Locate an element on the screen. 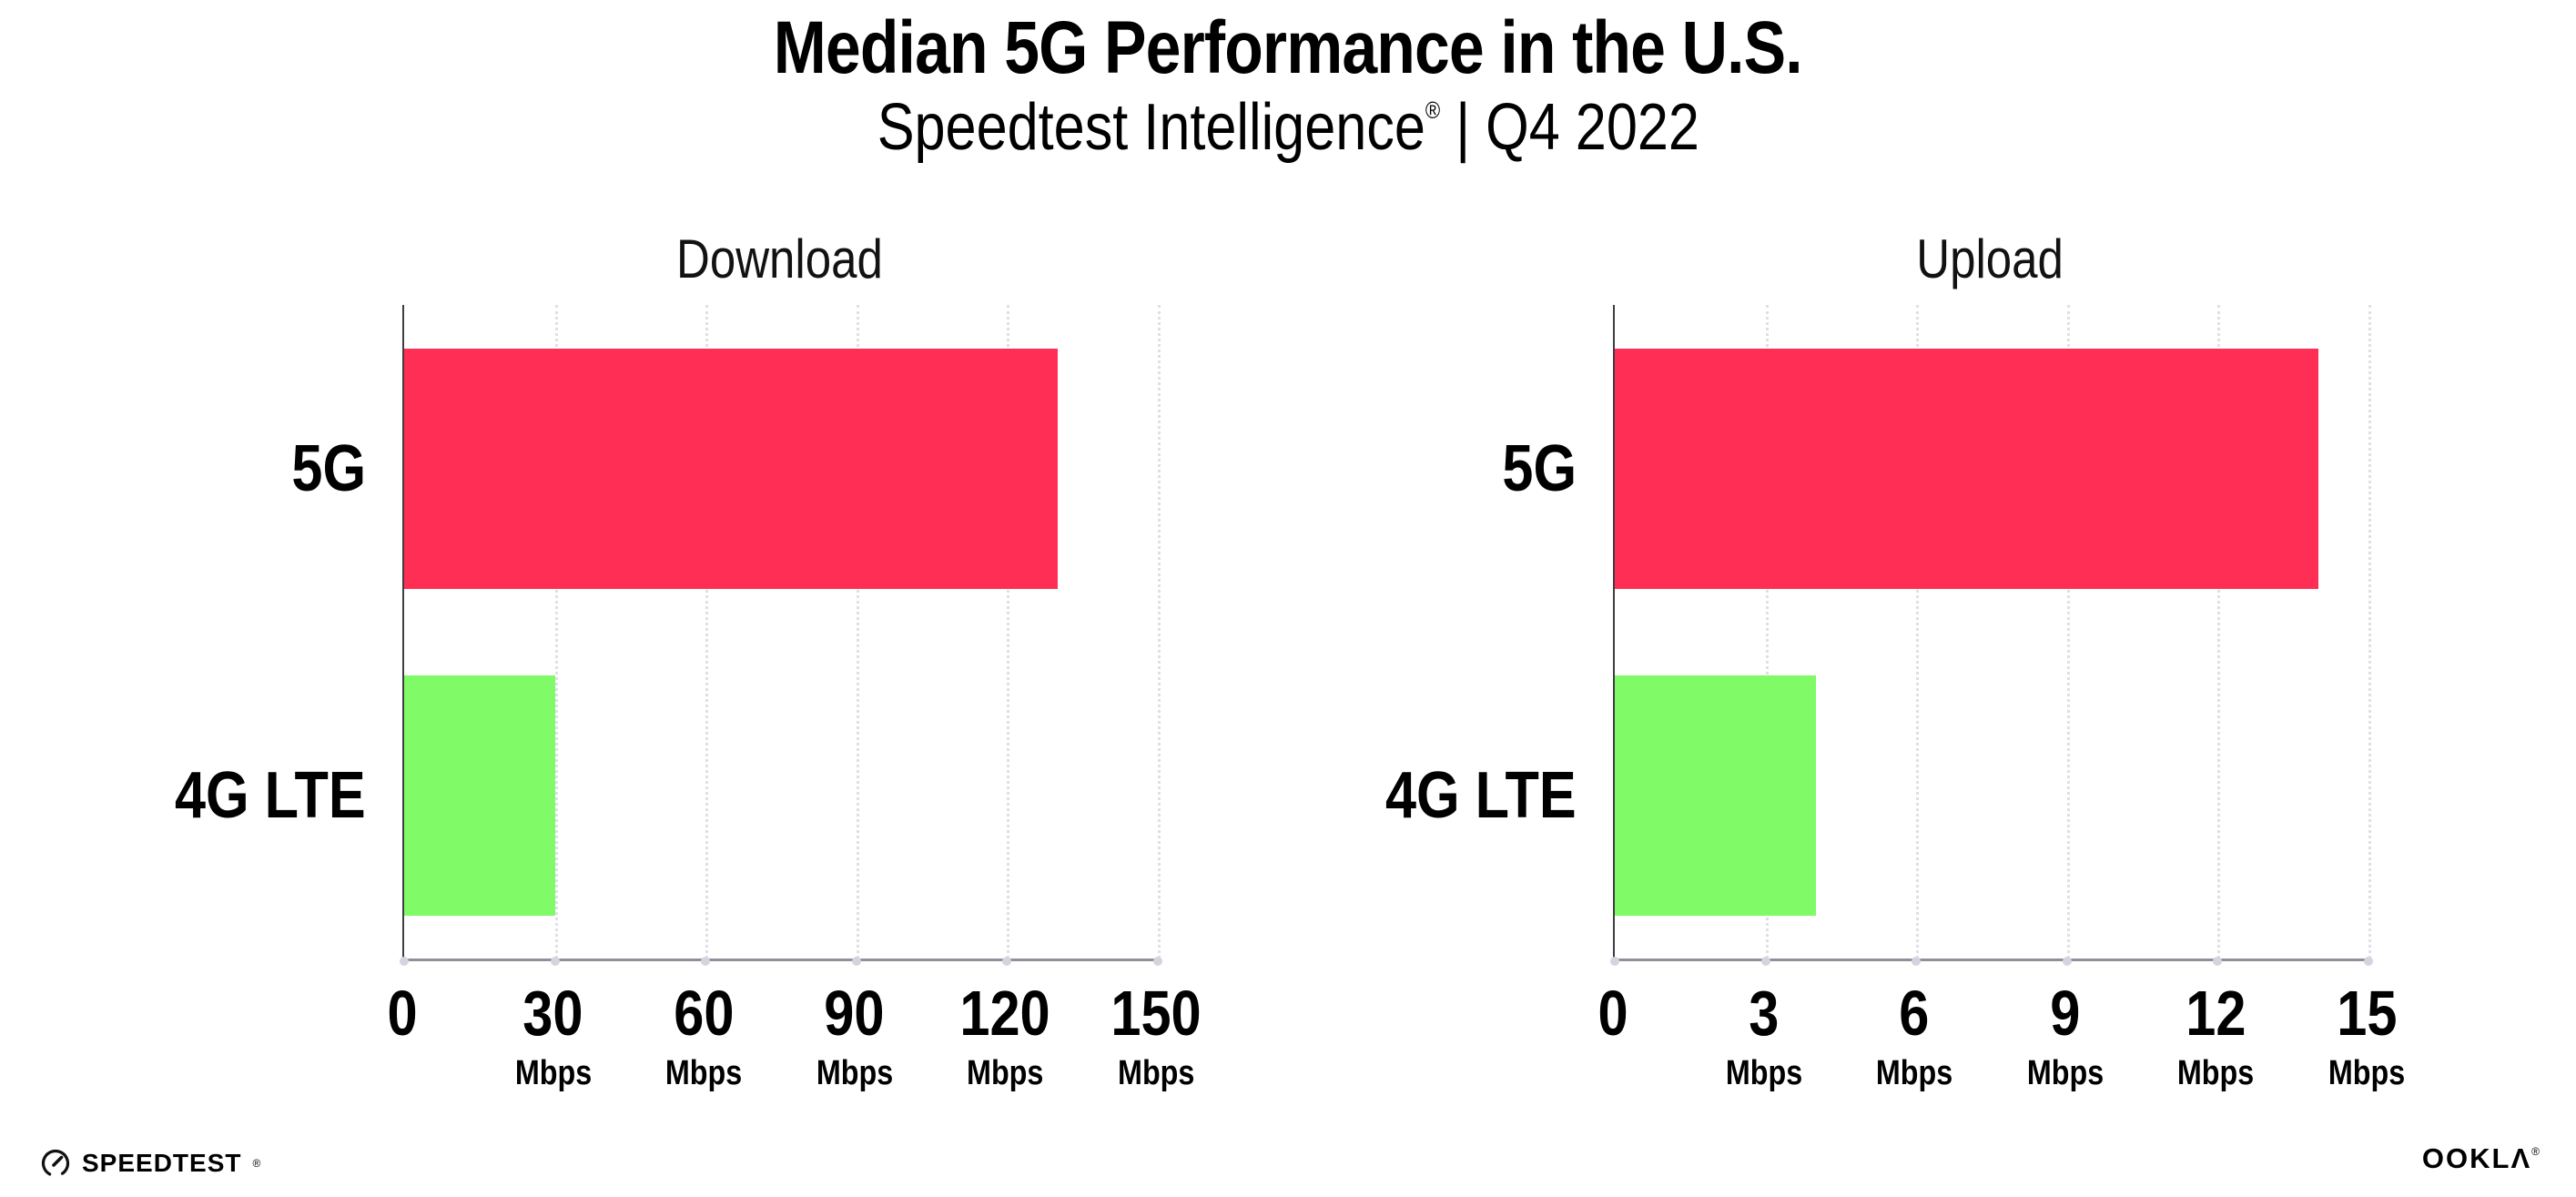 Image resolution: width=2576 pixels, height=1197 pixels. subtitle-period: Q4 2022 is located at coordinates (1592, 128).